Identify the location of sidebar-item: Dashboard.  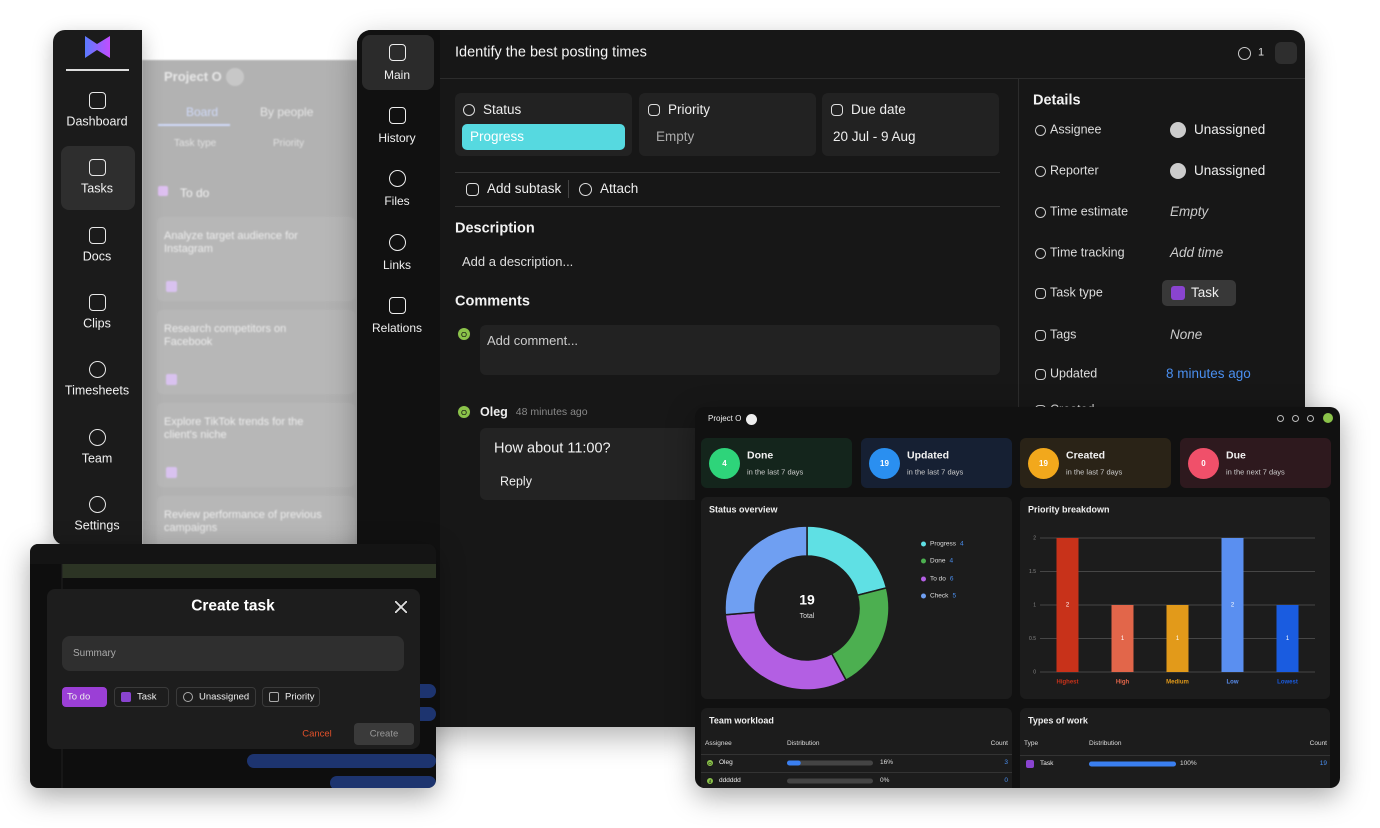
(97, 121).